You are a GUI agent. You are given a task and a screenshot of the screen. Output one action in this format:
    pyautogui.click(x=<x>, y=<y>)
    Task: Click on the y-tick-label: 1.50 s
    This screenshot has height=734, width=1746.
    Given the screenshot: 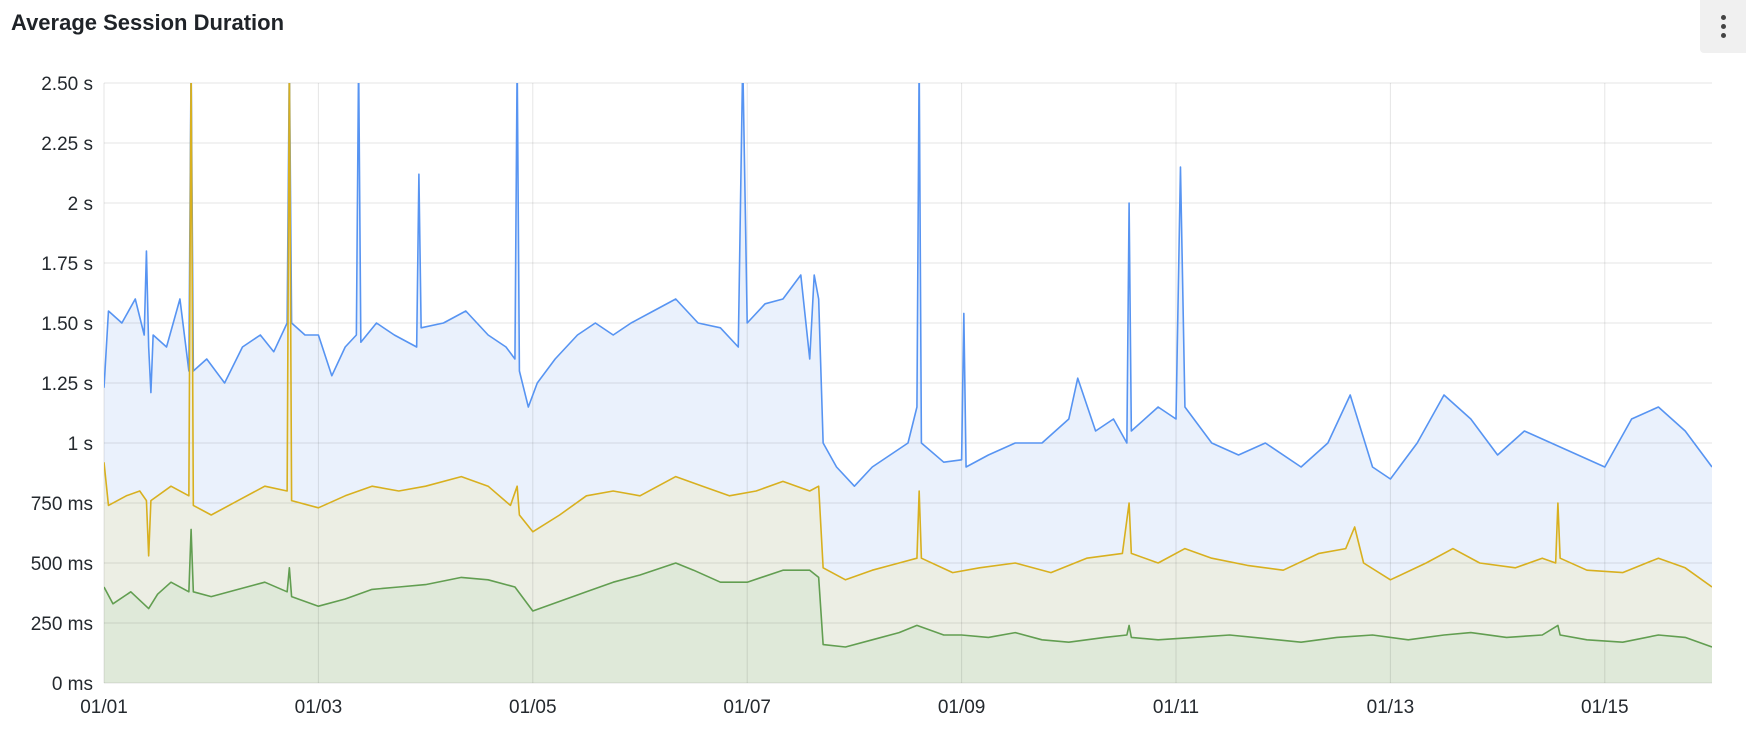 What is the action you would take?
    pyautogui.click(x=67, y=324)
    